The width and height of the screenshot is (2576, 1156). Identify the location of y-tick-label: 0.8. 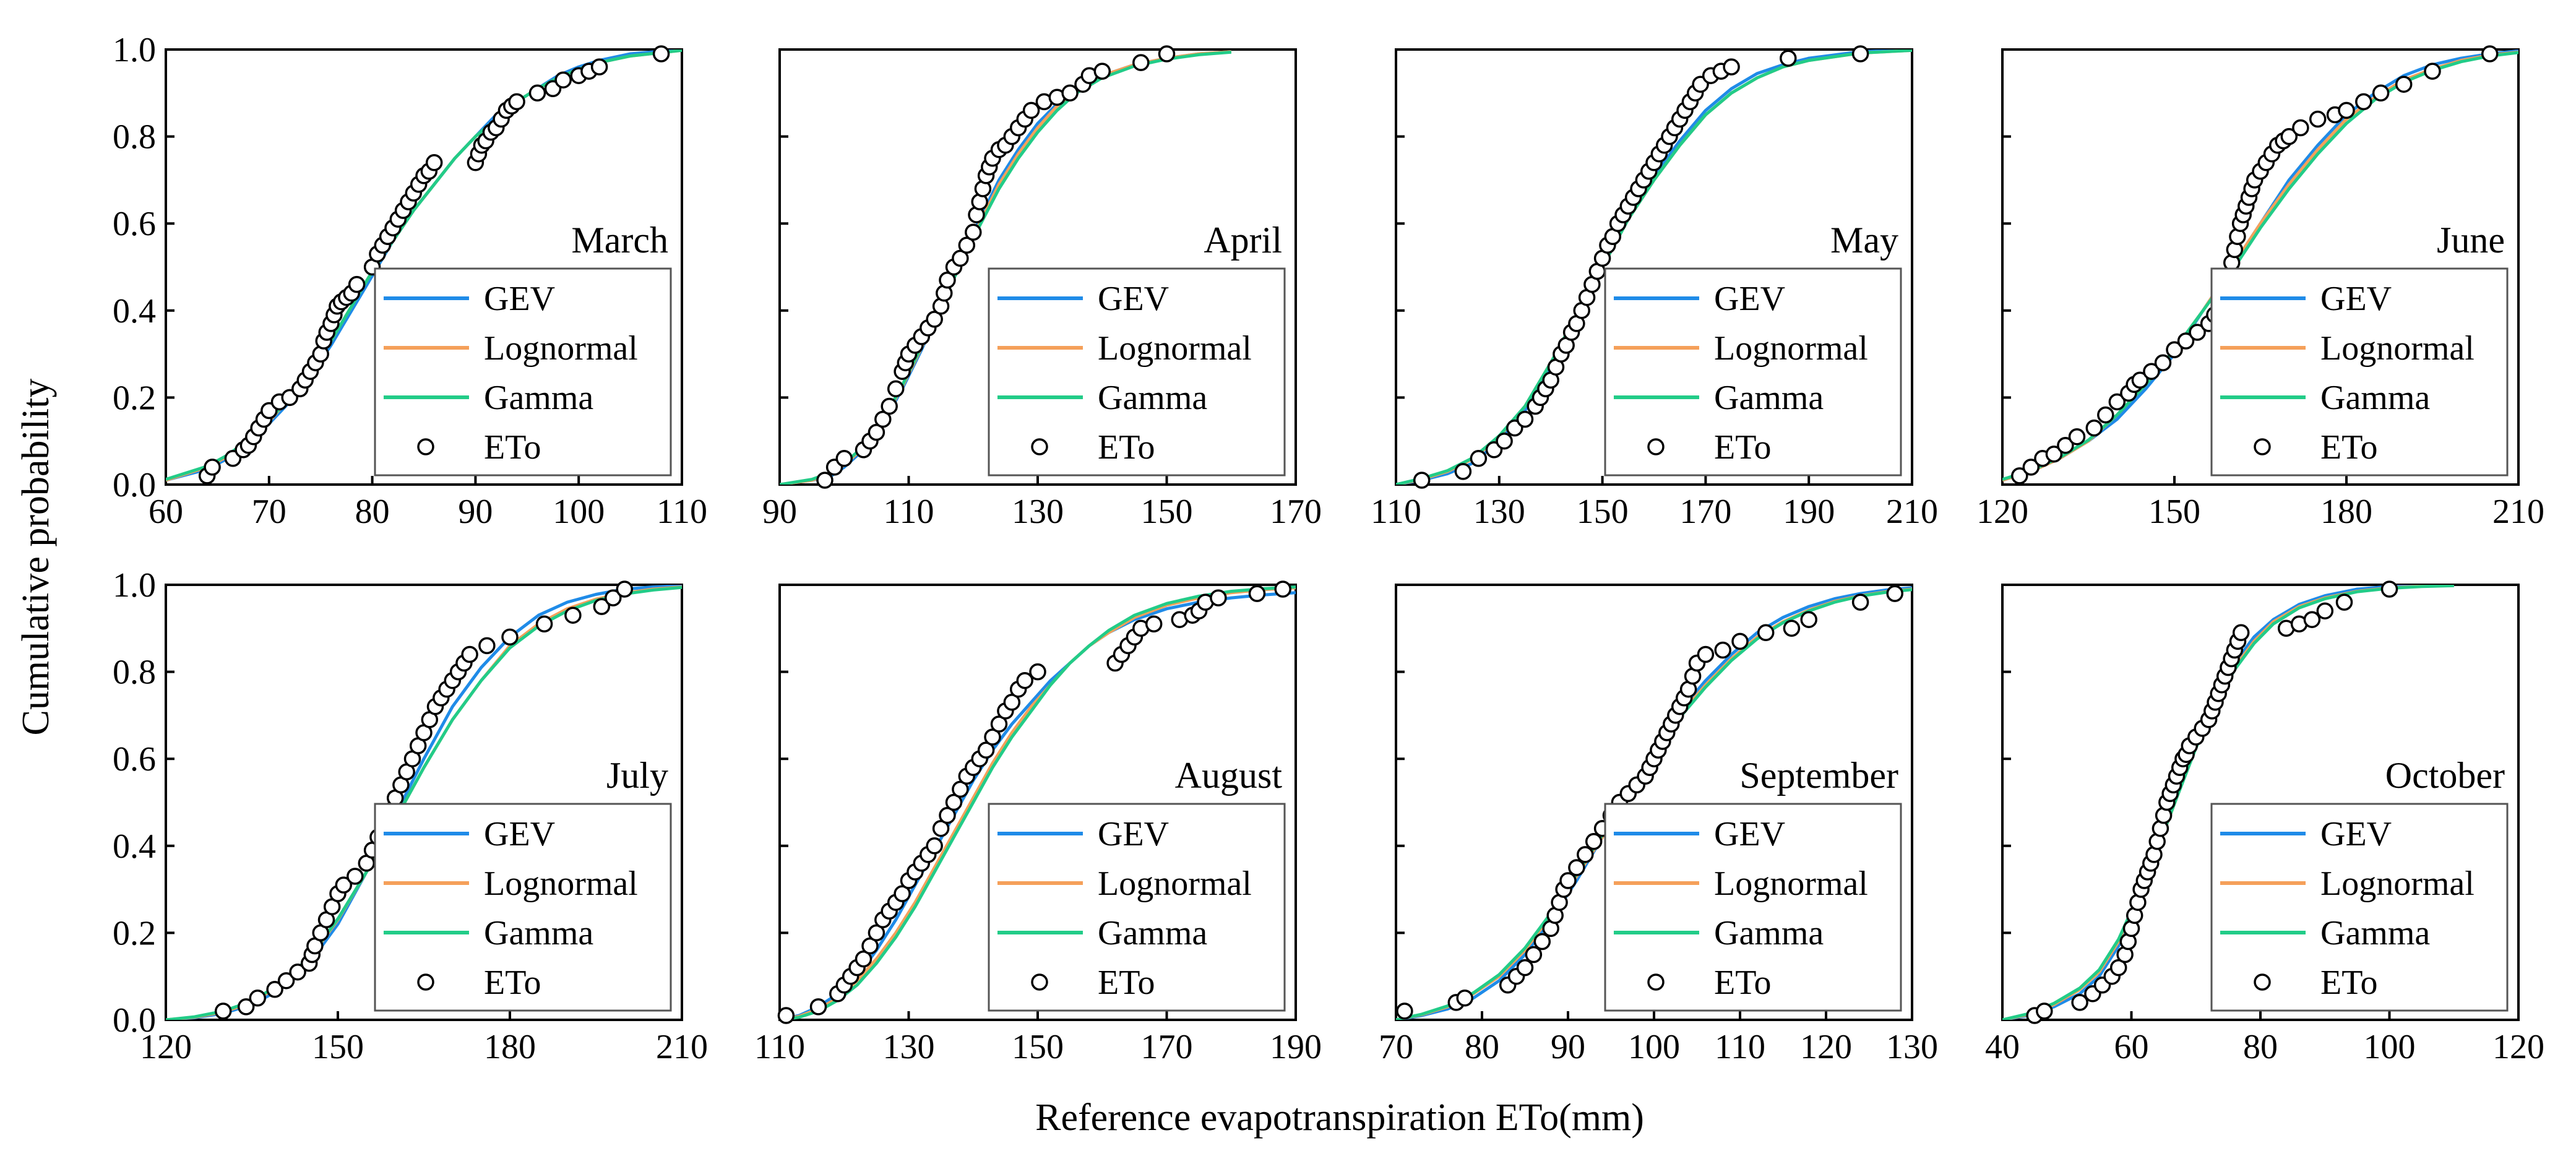
(134, 672).